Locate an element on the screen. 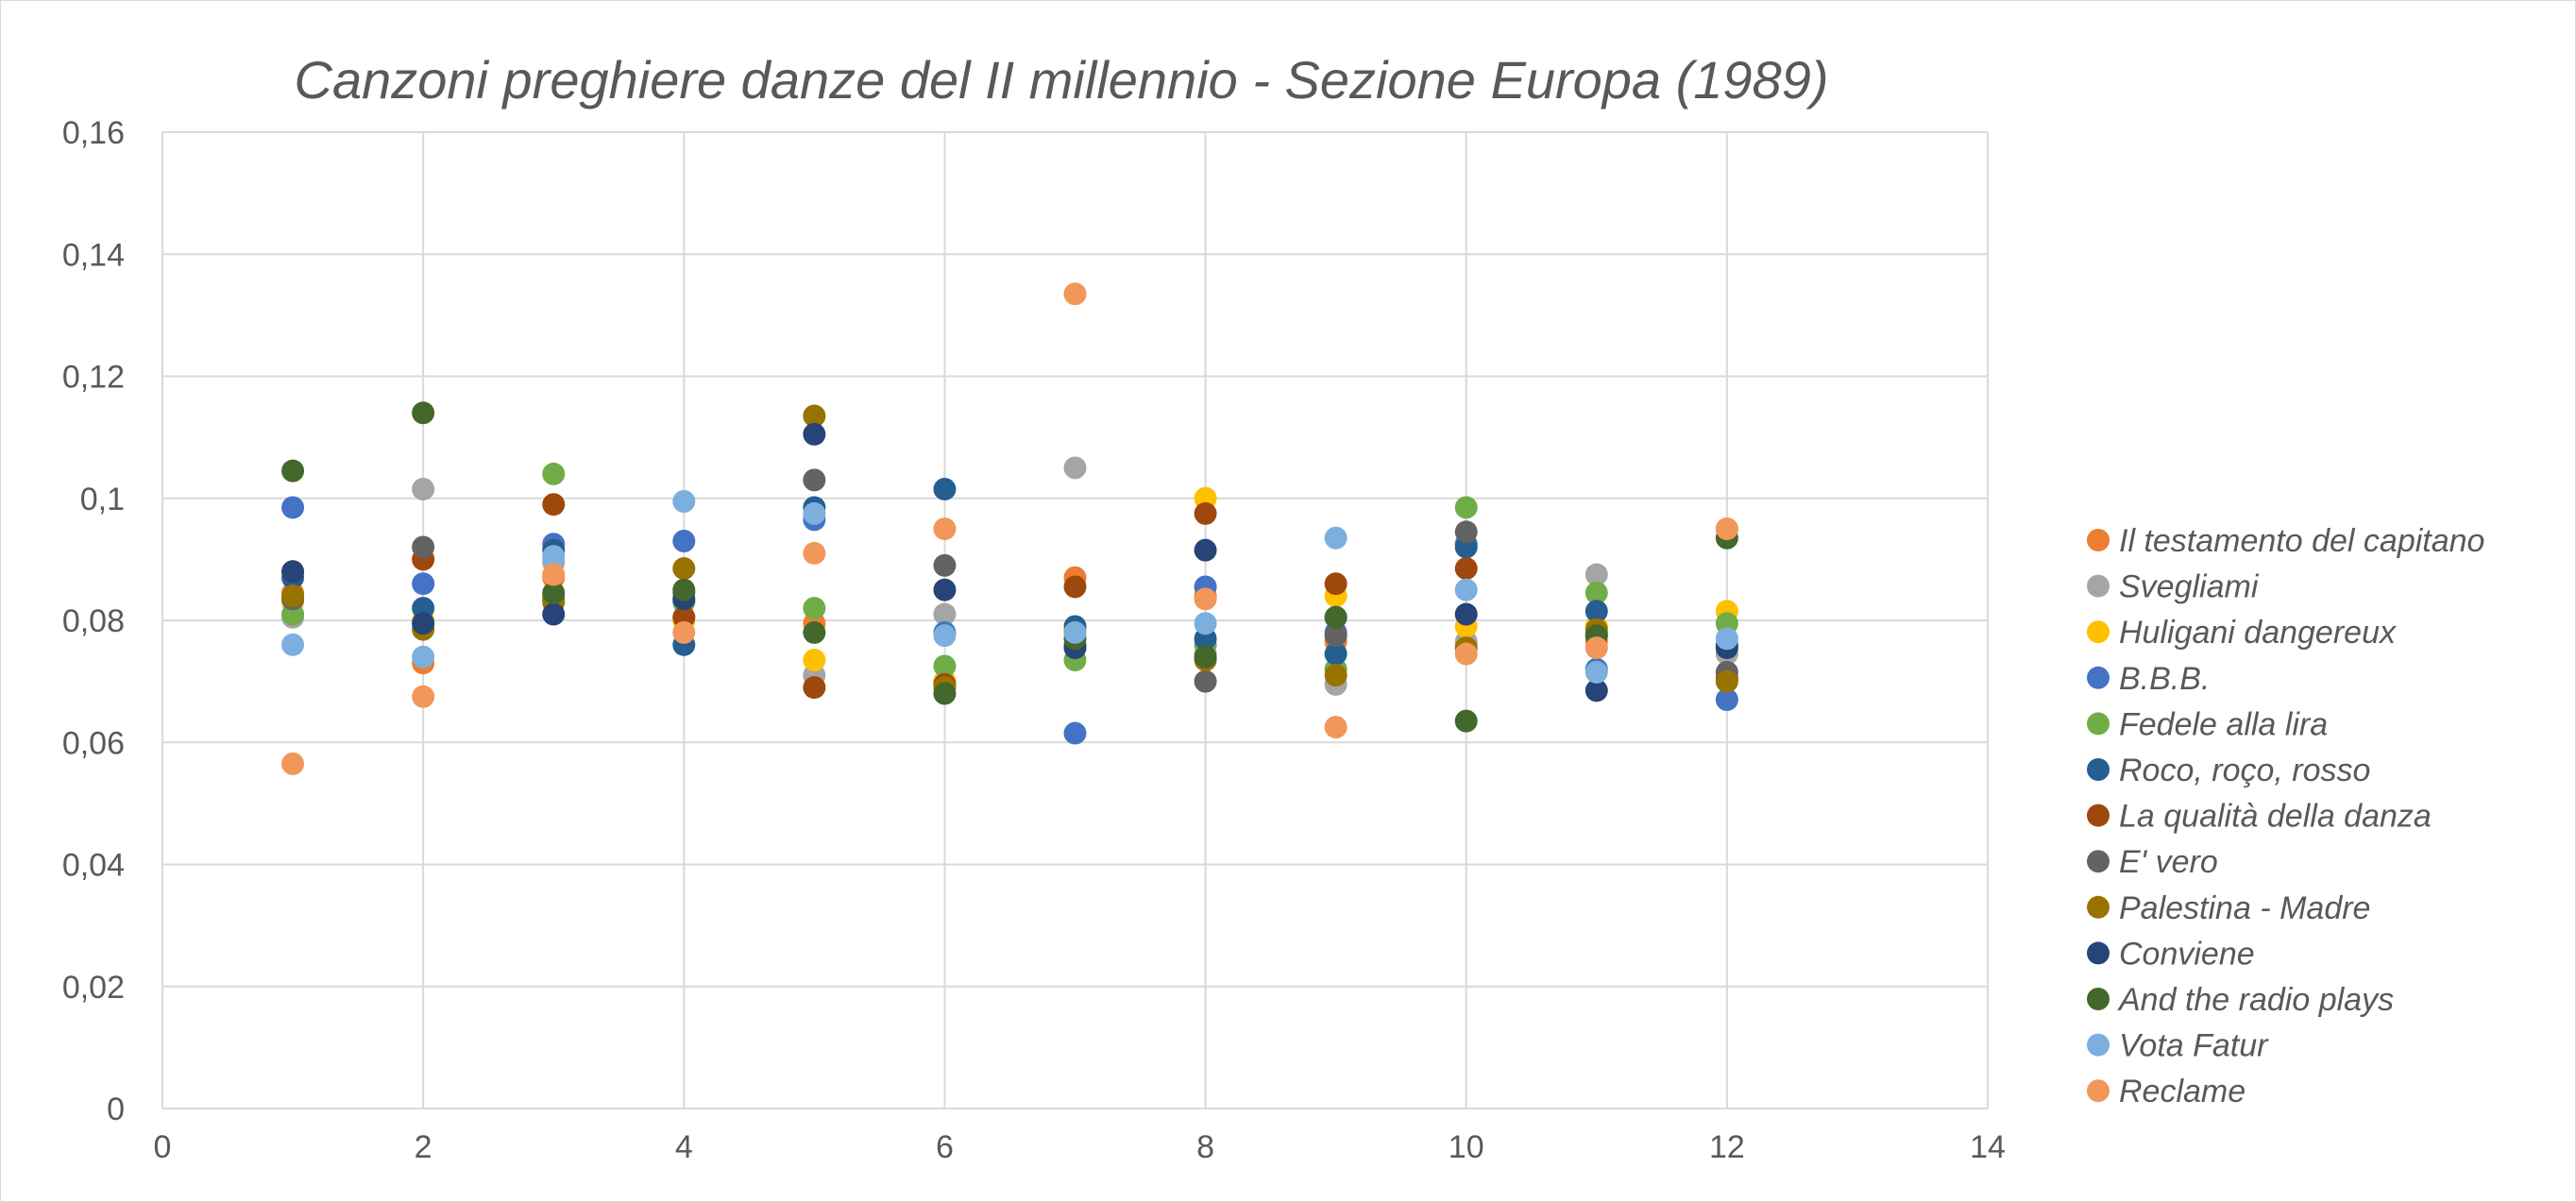  y-tick-label: 0,12 is located at coordinates (93, 378).